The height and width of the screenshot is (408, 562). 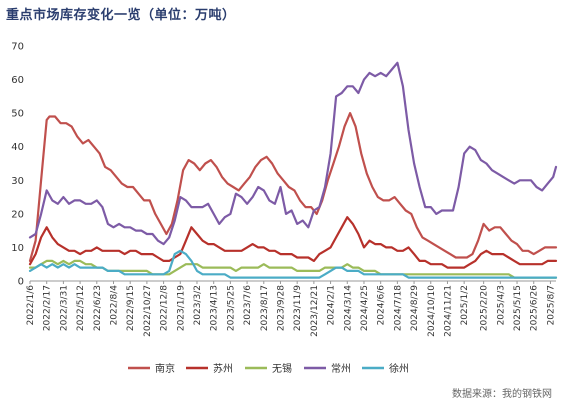 I want to click on x-tick-label: 2025/5/15, so click(x=518, y=308).